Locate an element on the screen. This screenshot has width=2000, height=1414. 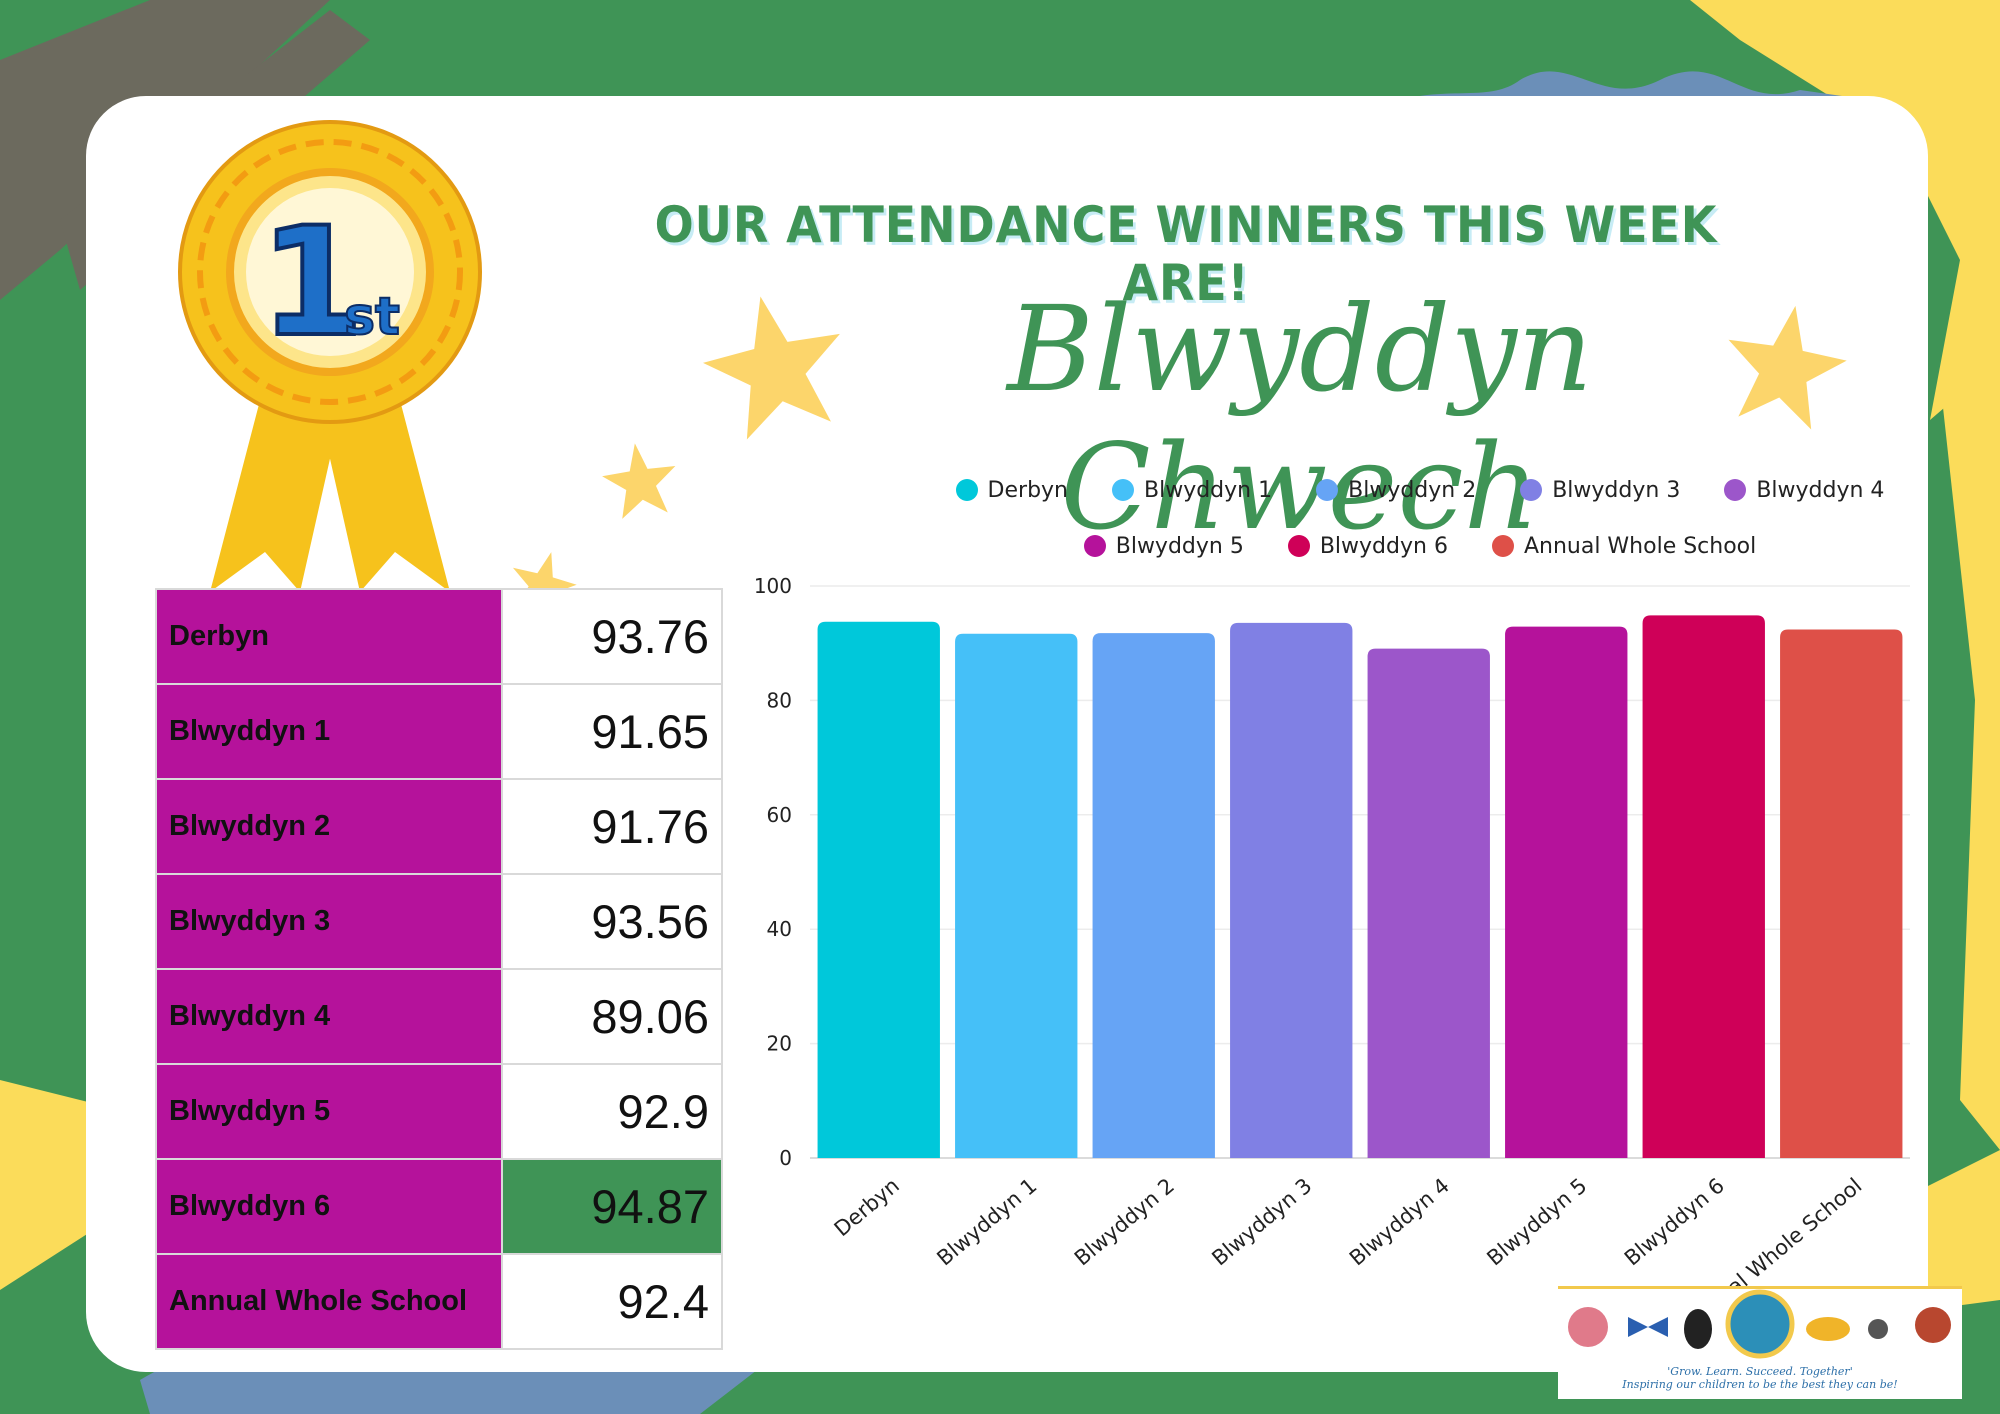
y-tick-label: 100 is located at coordinates (773, 586).